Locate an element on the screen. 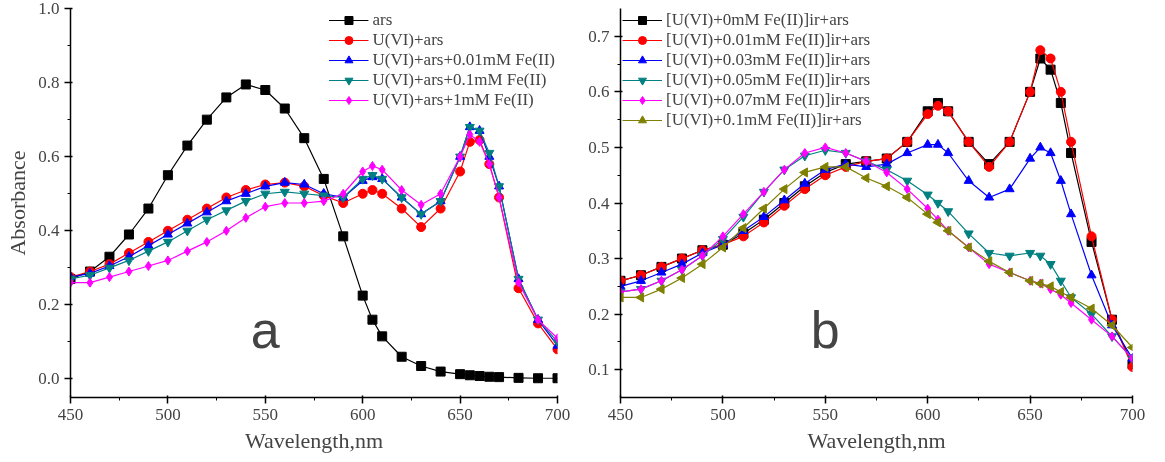 This screenshot has width=1165, height=462. annotation: a is located at coordinates (265, 329).